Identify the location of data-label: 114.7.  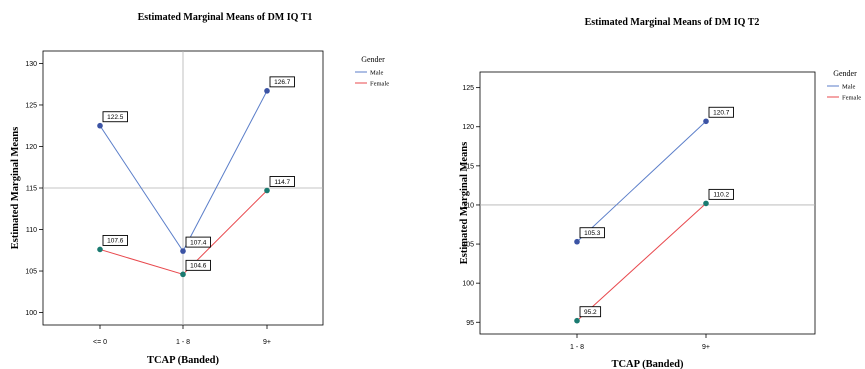
(282, 182).